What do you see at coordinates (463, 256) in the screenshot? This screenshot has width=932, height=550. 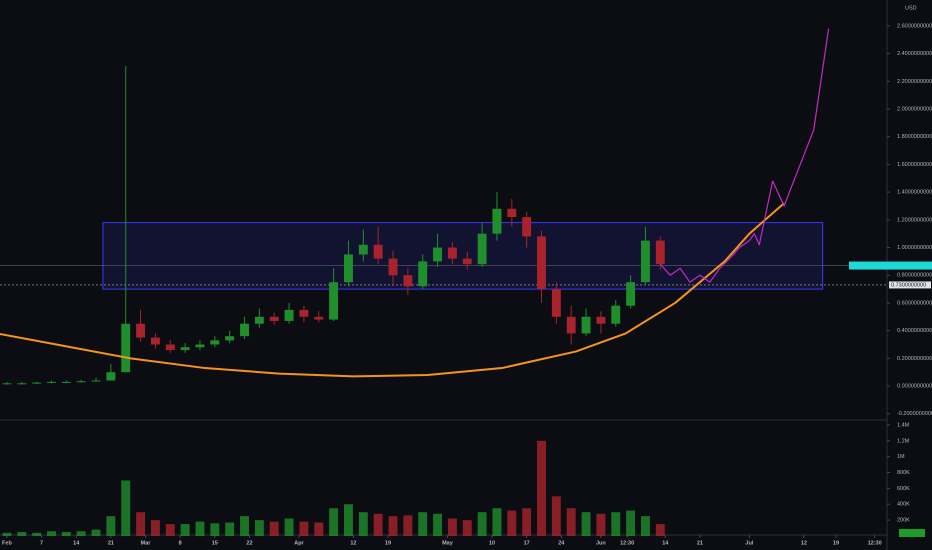 I see `range-box` at bounding box center [463, 256].